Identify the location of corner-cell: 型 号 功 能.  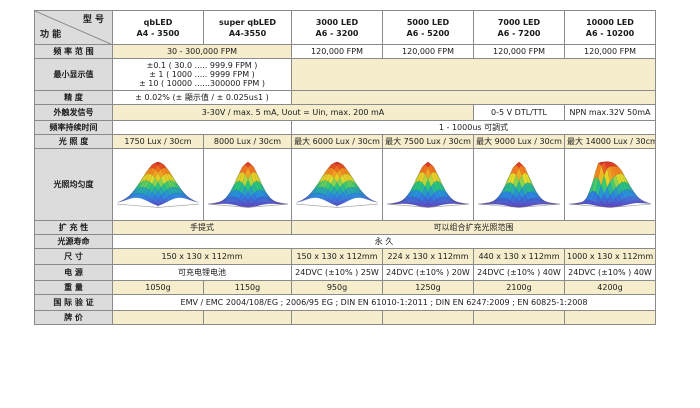
(73, 27).